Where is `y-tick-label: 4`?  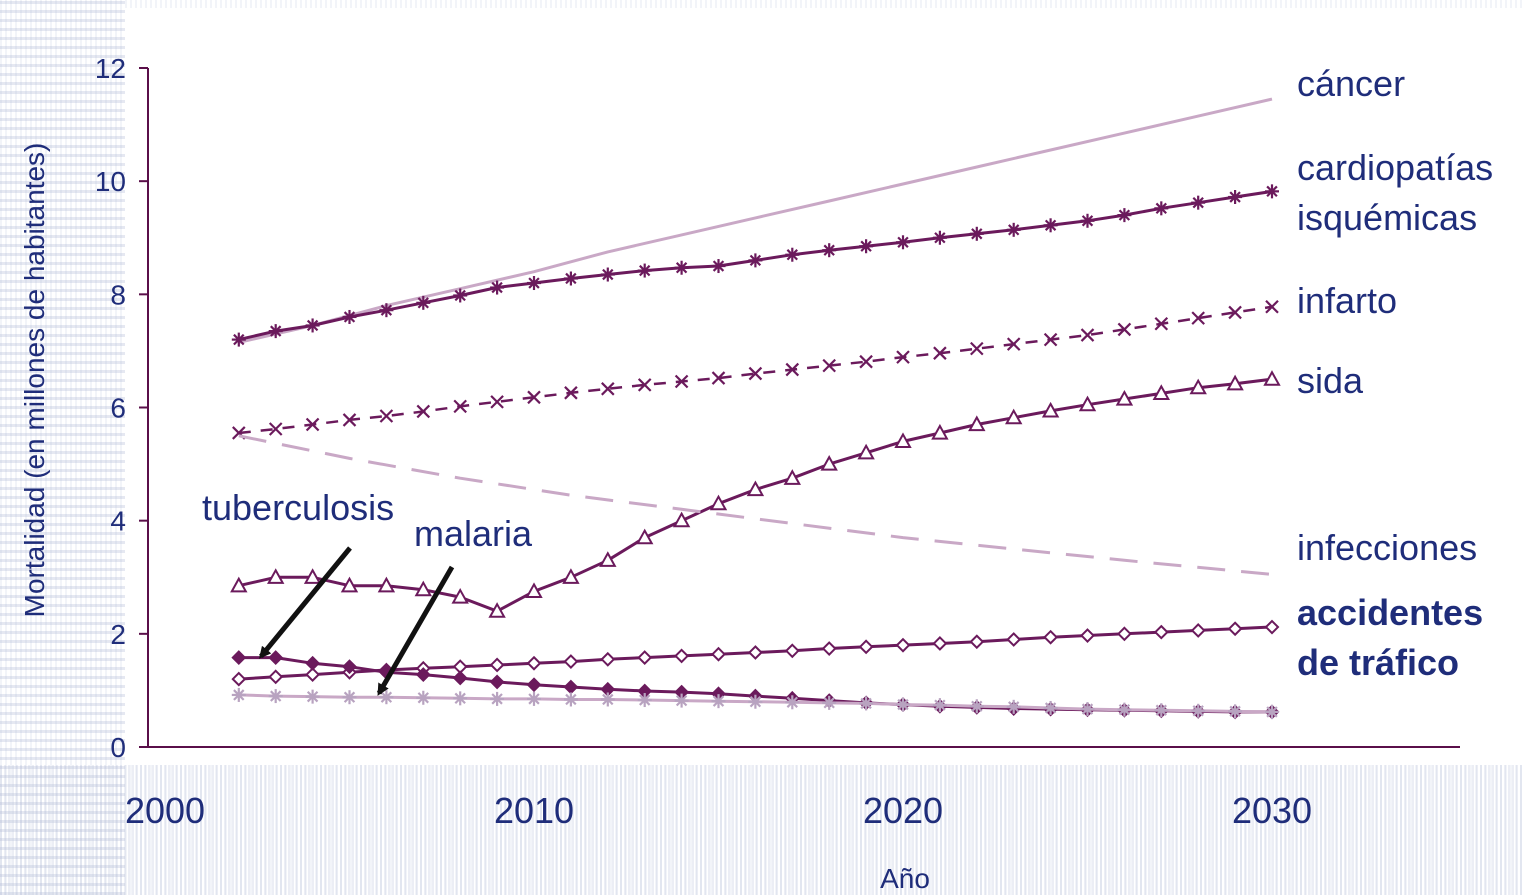 y-tick-label: 4 is located at coordinates (118, 521).